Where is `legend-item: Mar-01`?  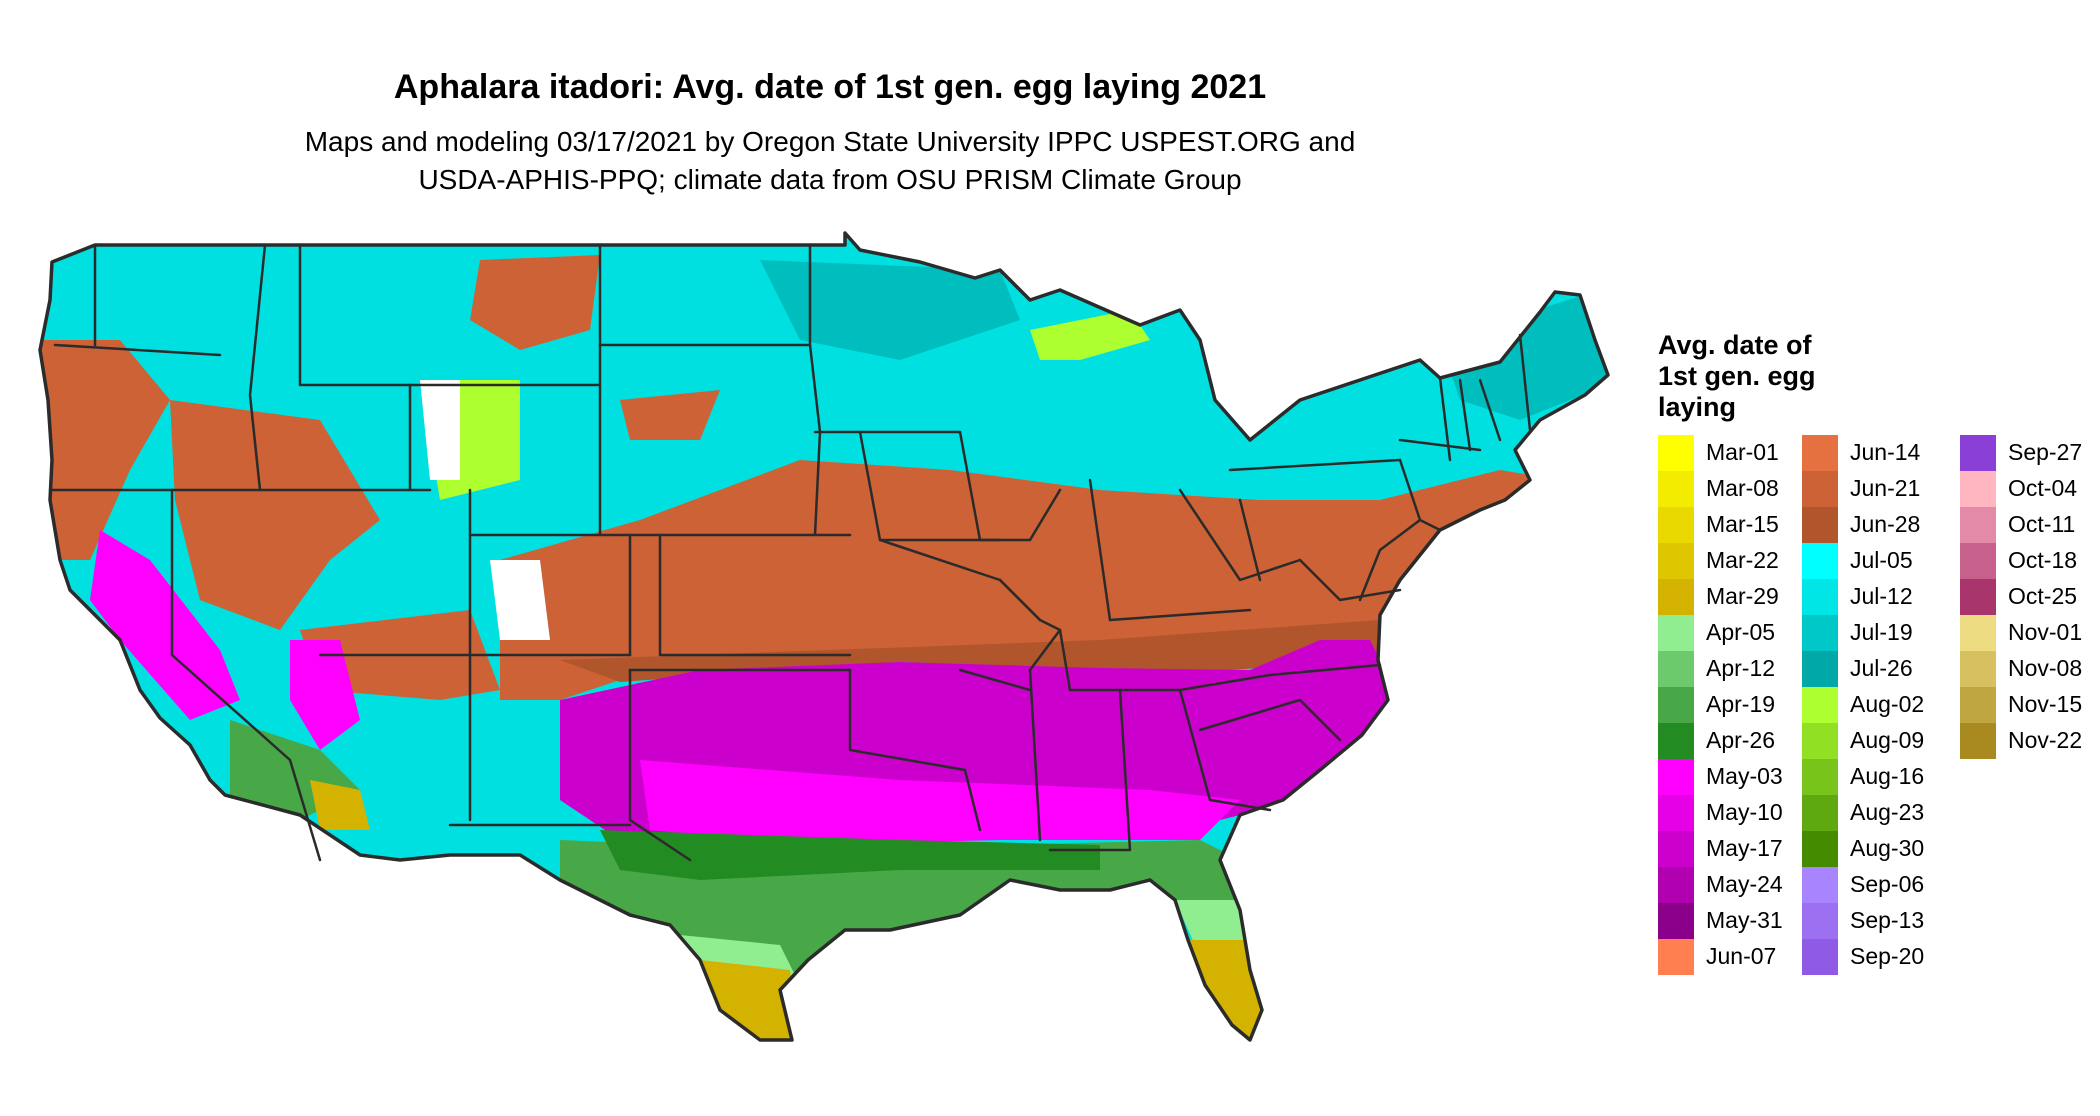 legend-item: Mar-01 is located at coordinates (1733, 453).